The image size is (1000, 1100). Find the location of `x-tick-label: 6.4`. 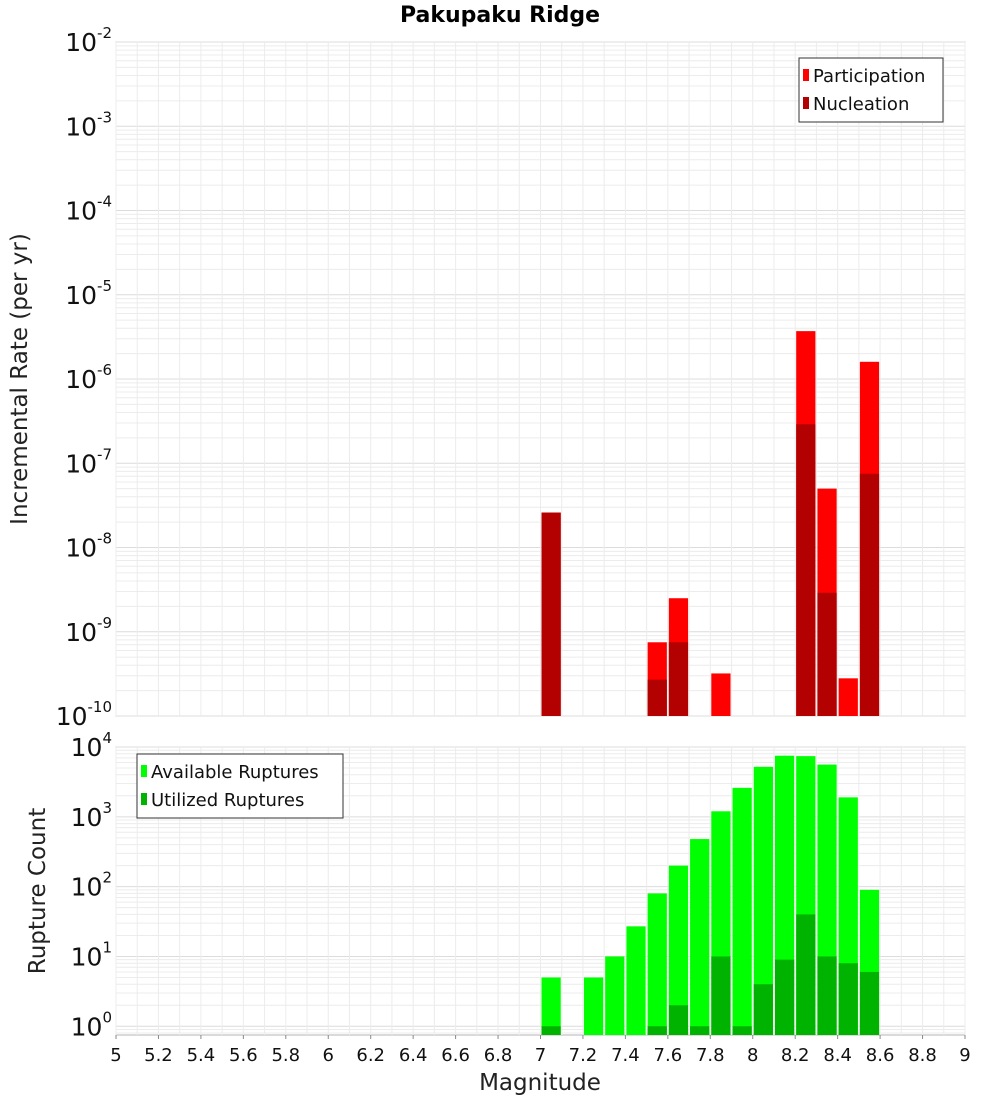

x-tick-label: 6.4 is located at coordinates (413, 1055).